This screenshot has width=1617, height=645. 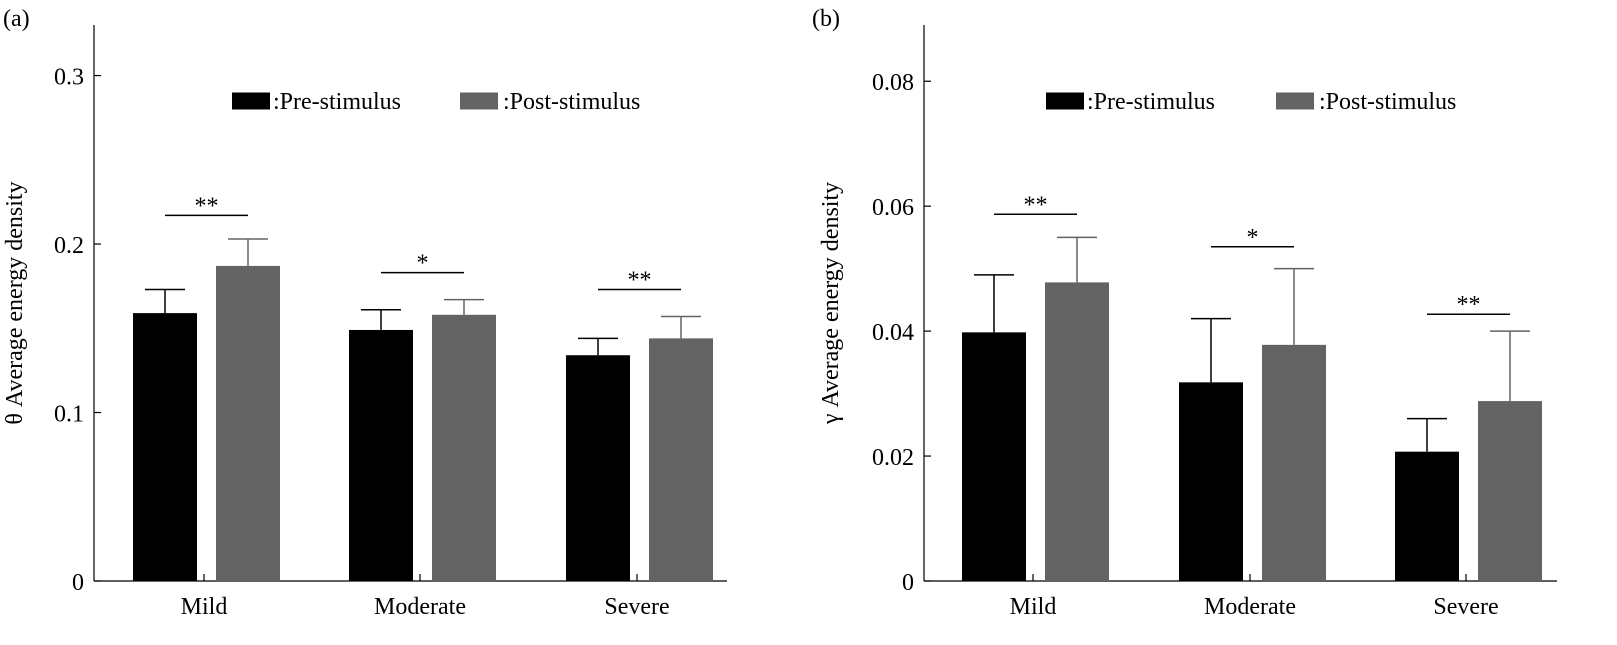 I want to click on panel-label: (b), so click(x=826, y=19).